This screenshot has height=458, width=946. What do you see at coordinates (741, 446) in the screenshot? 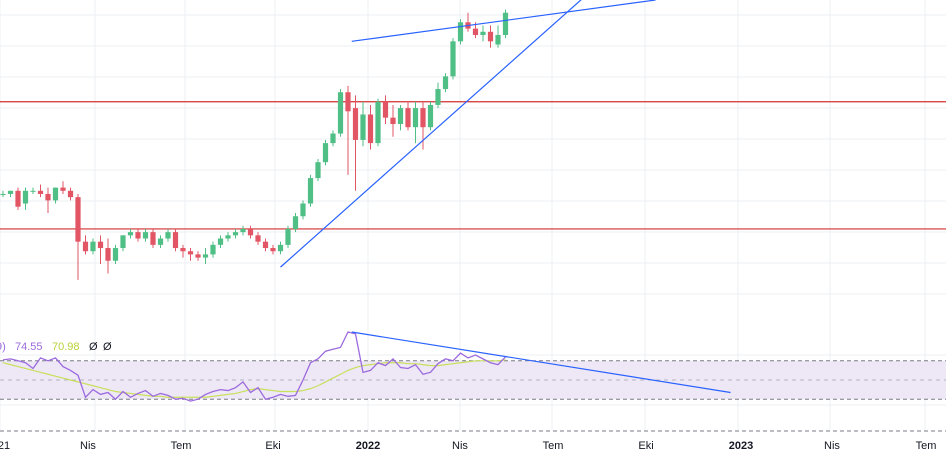
I see `x-axis-tick-label: 2023` at bounding box center [741, 446].